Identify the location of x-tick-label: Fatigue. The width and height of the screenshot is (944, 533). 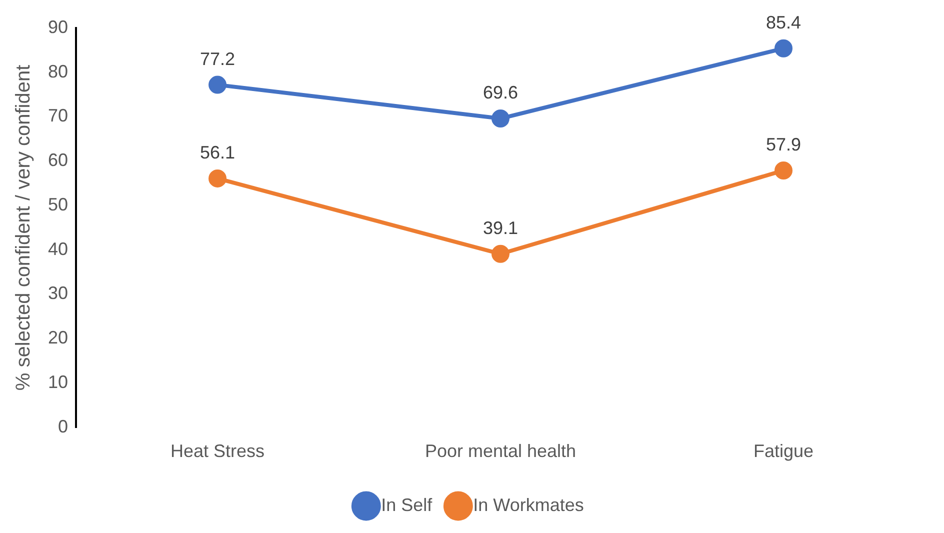
(783, 451).